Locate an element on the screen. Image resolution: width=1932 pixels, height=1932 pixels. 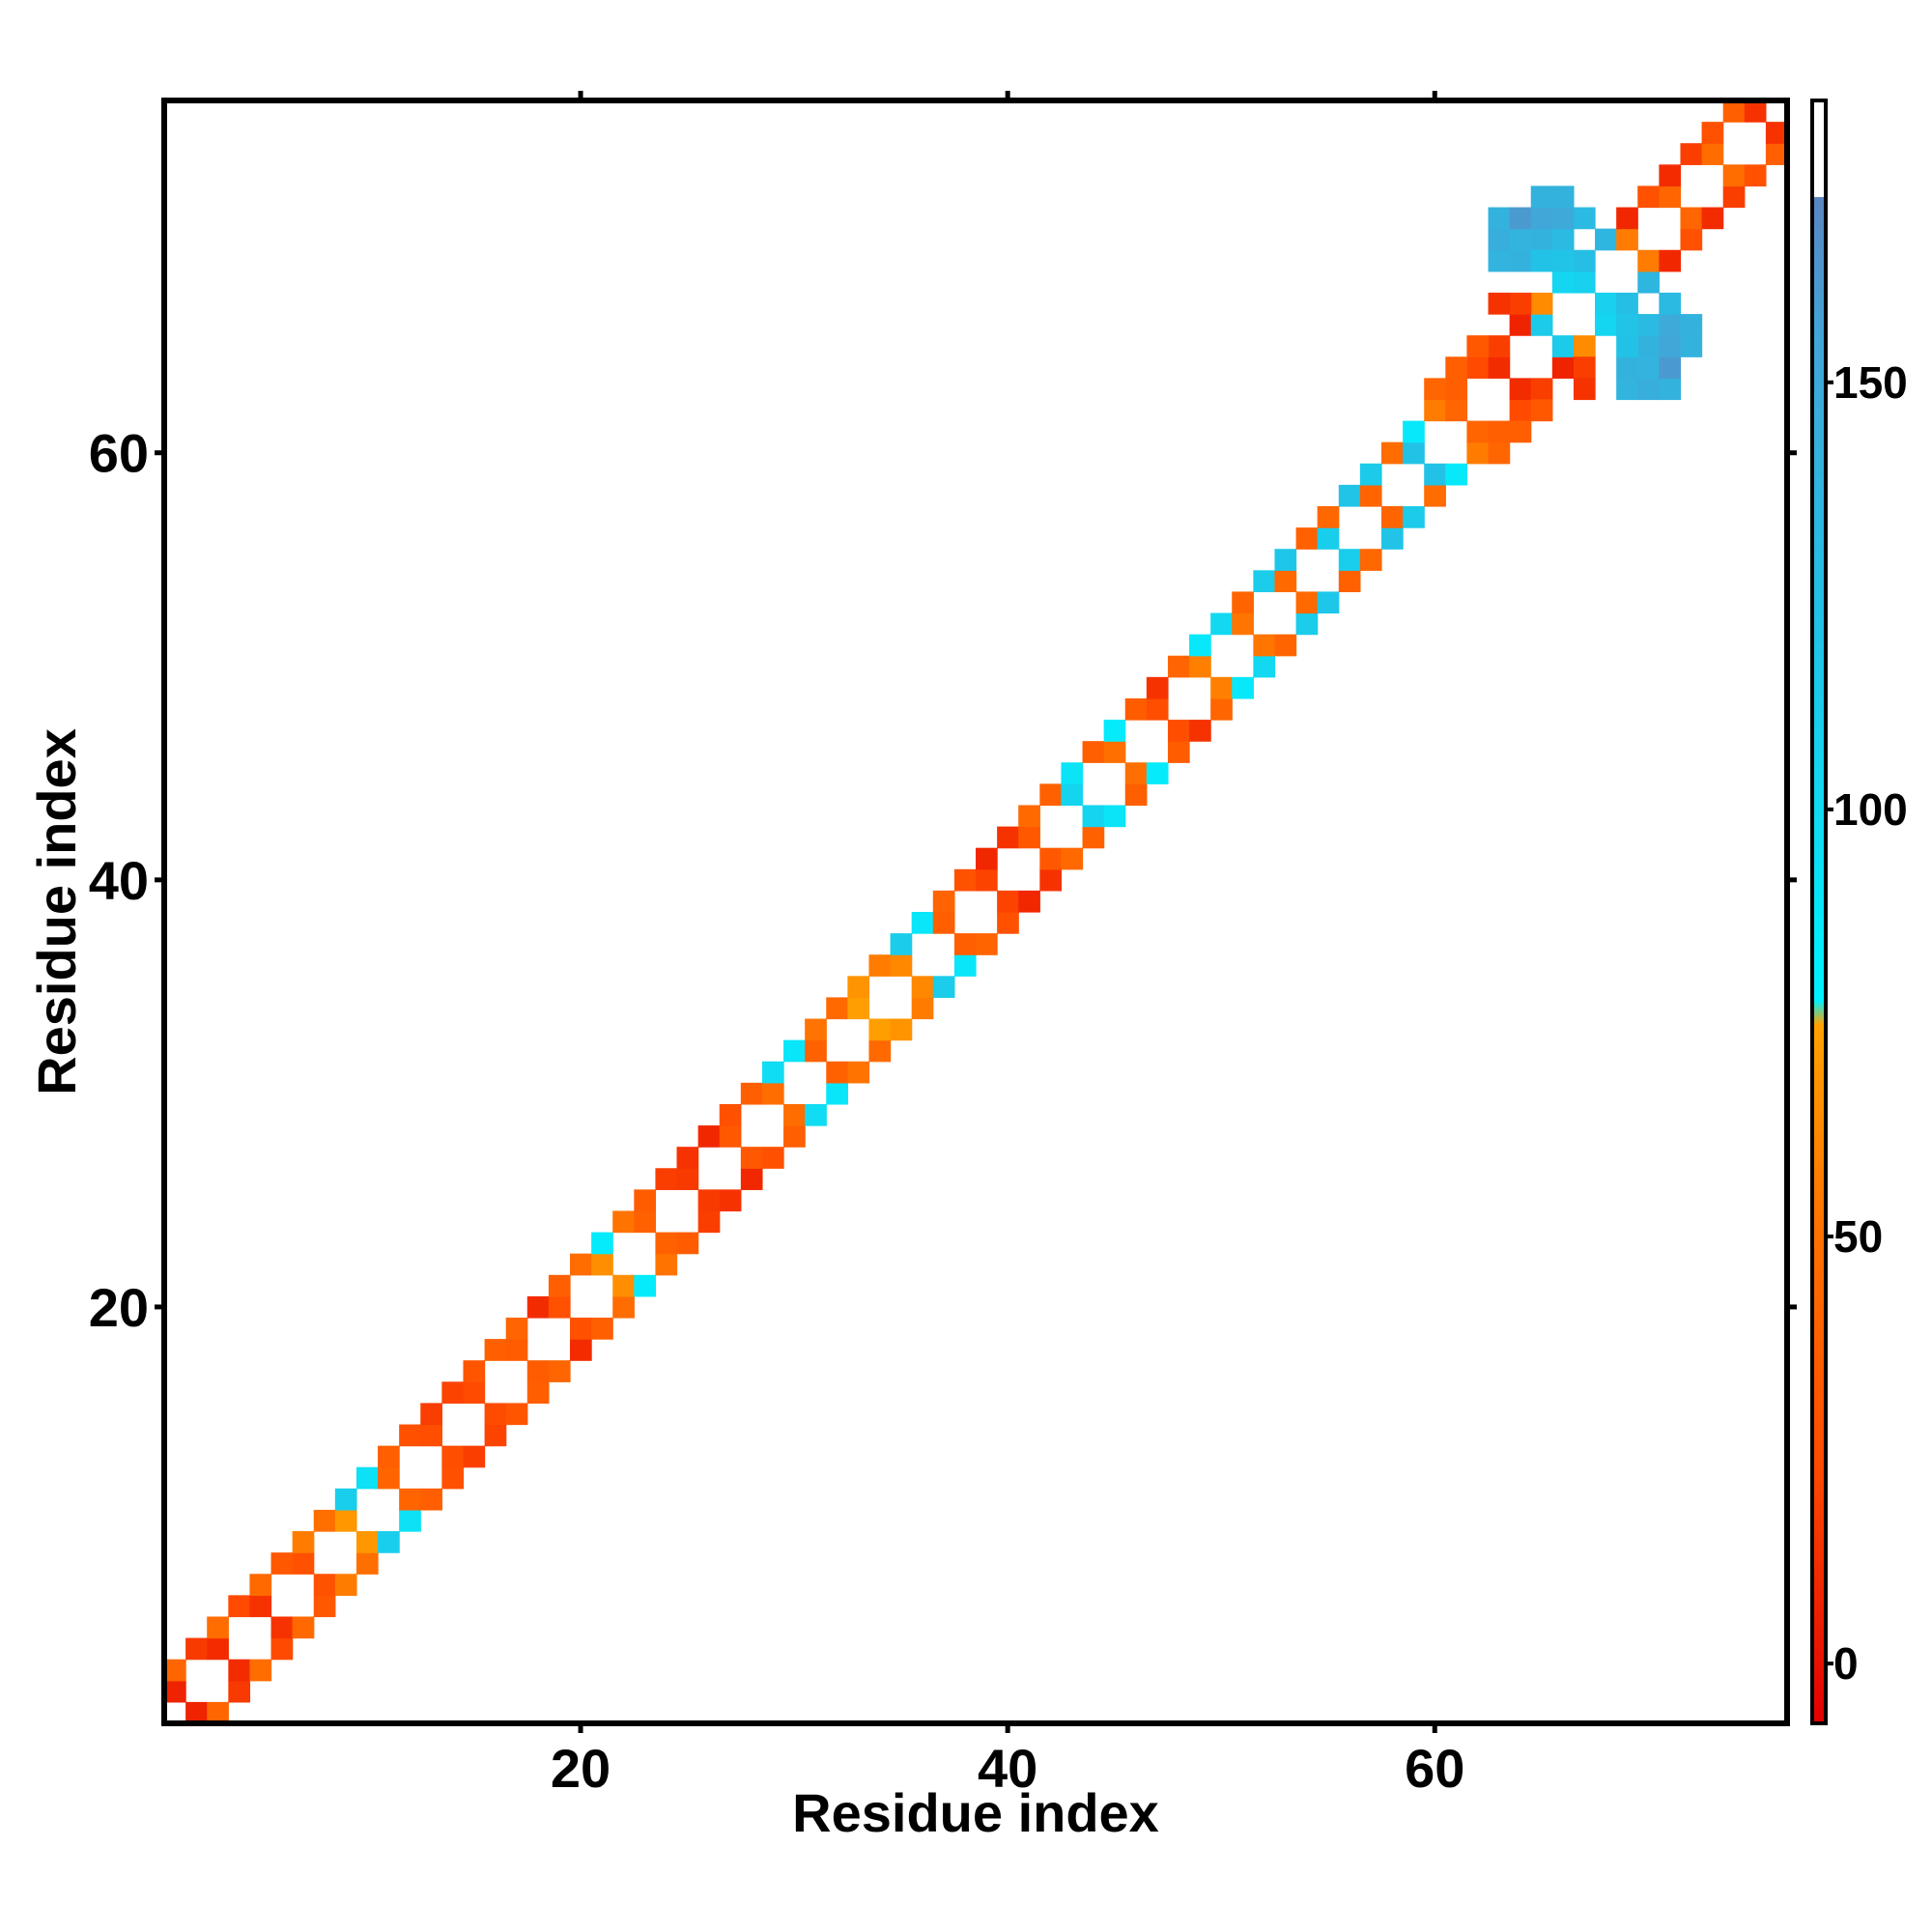
colorbar-top-white is located at coordinates (1819, 148).